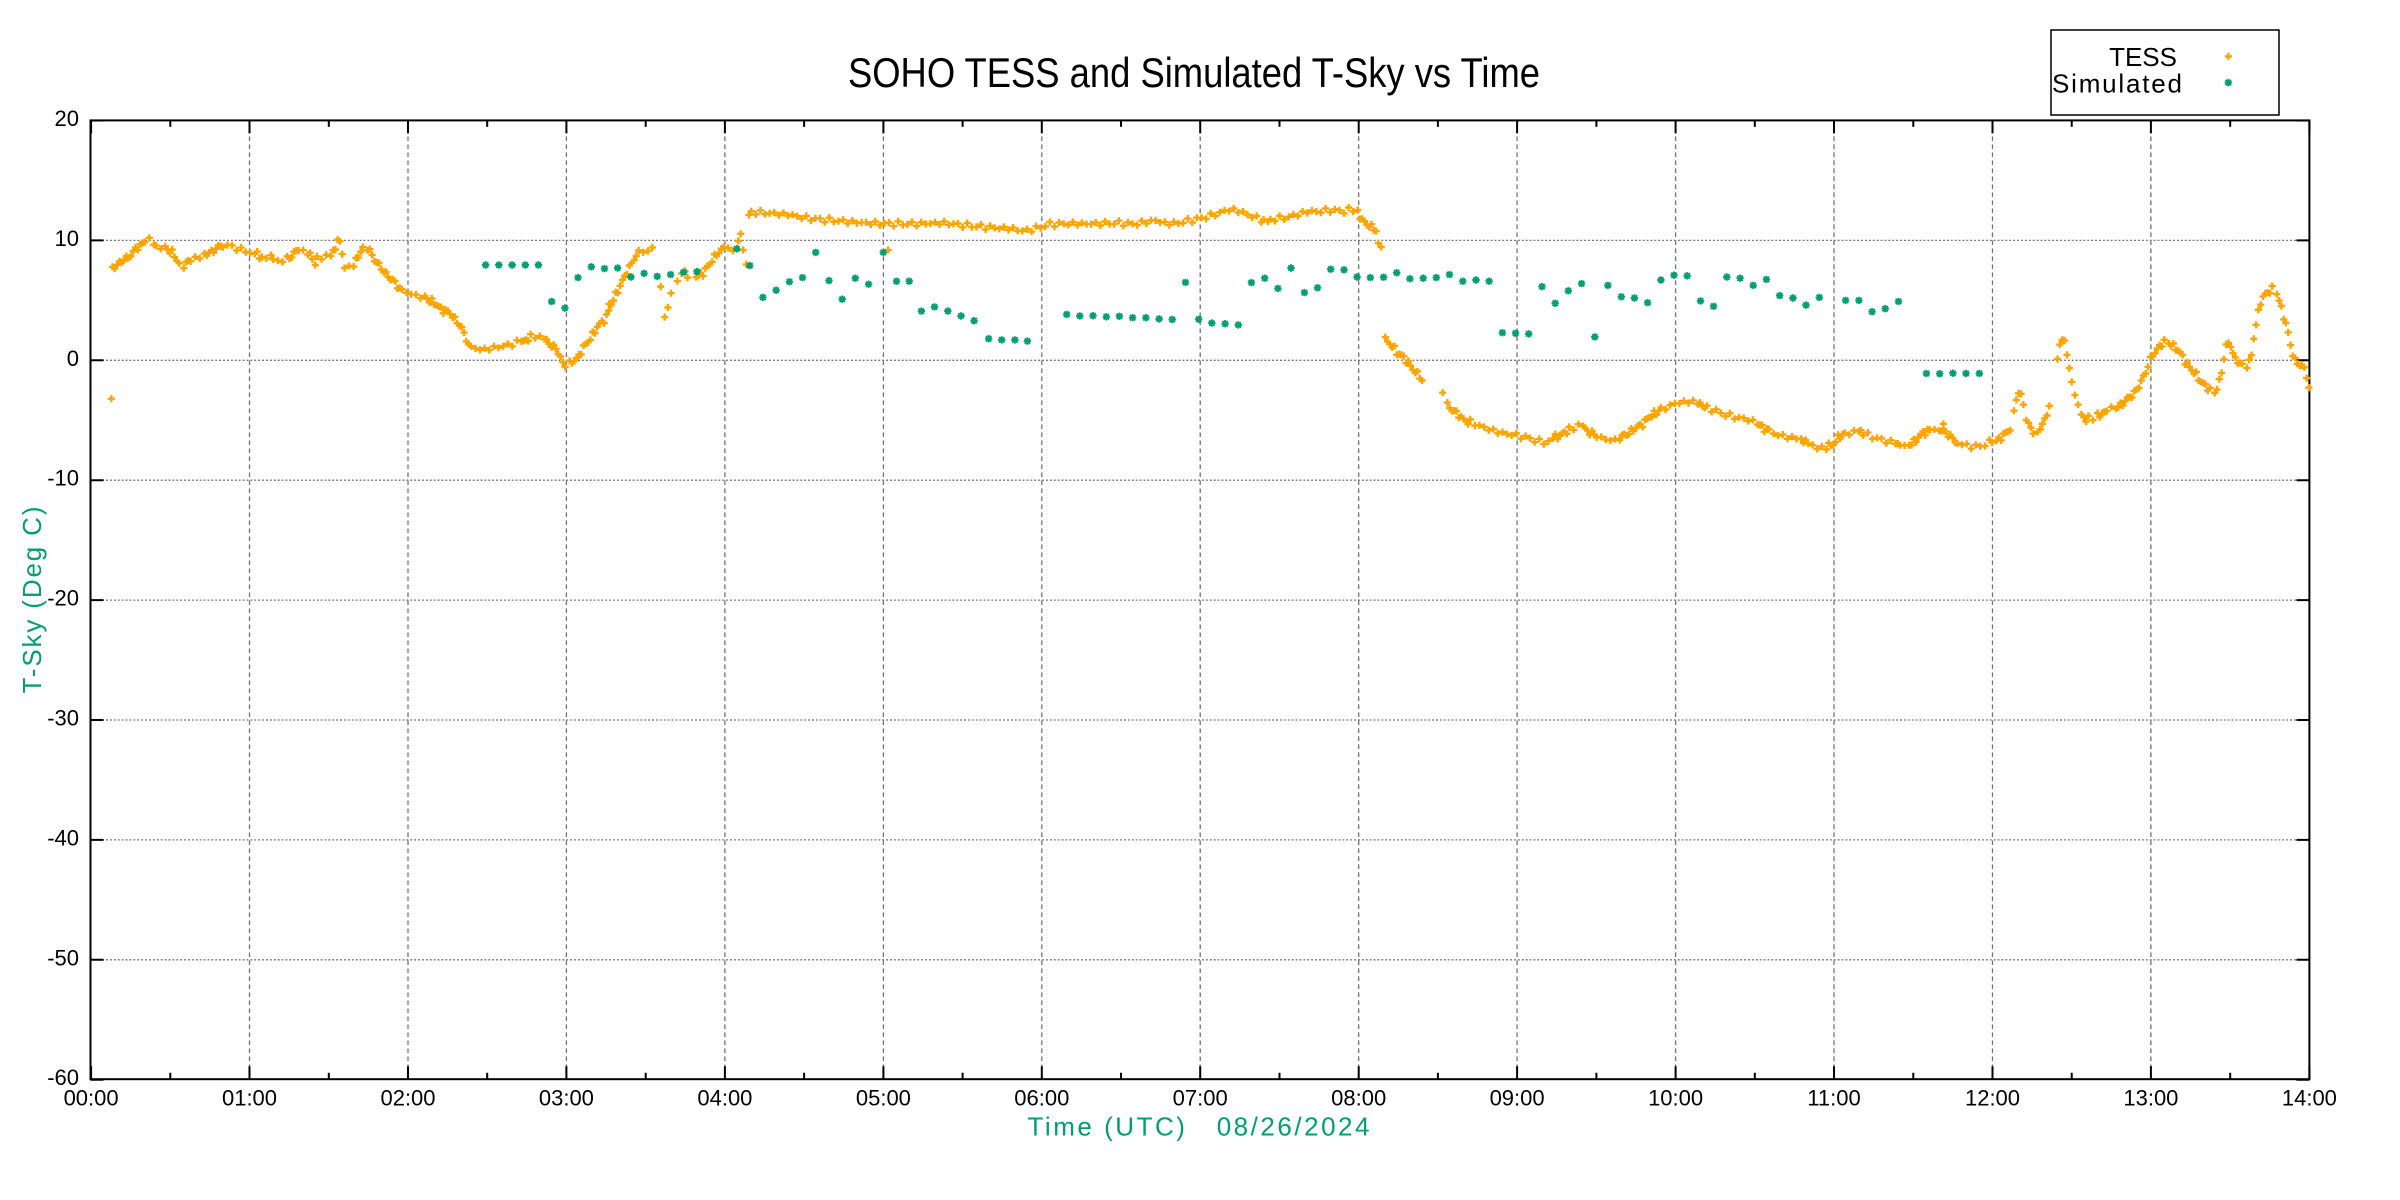 This screenshot has height=1200, width=2400. I want to click on svg-text: Time (UTC) 08/26/2024, so click(1199, 1126).